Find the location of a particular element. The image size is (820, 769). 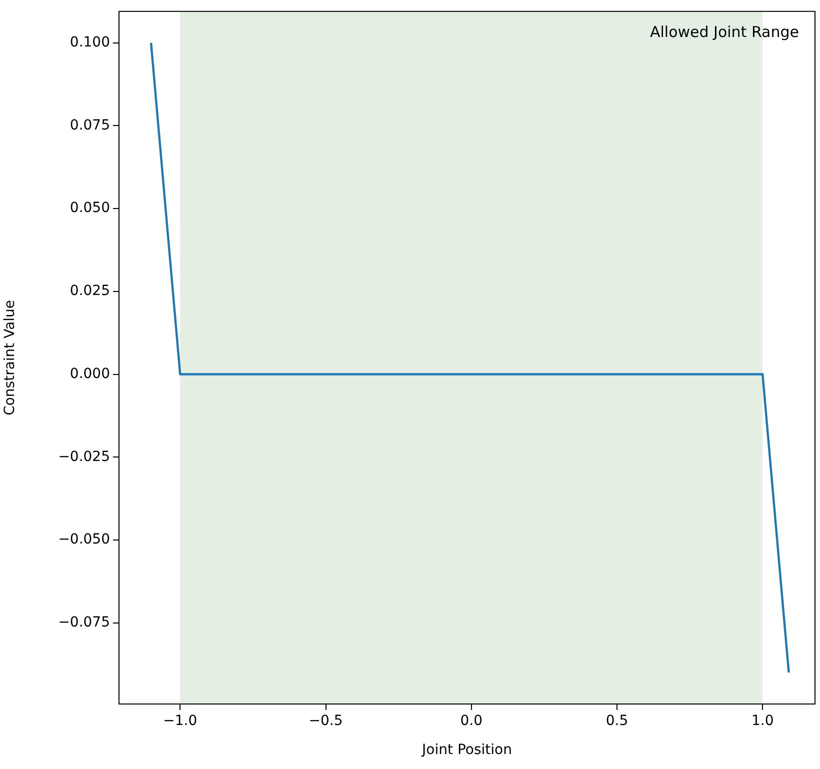

x-tick-label: 1.0 is located at coordinates (762, 721).